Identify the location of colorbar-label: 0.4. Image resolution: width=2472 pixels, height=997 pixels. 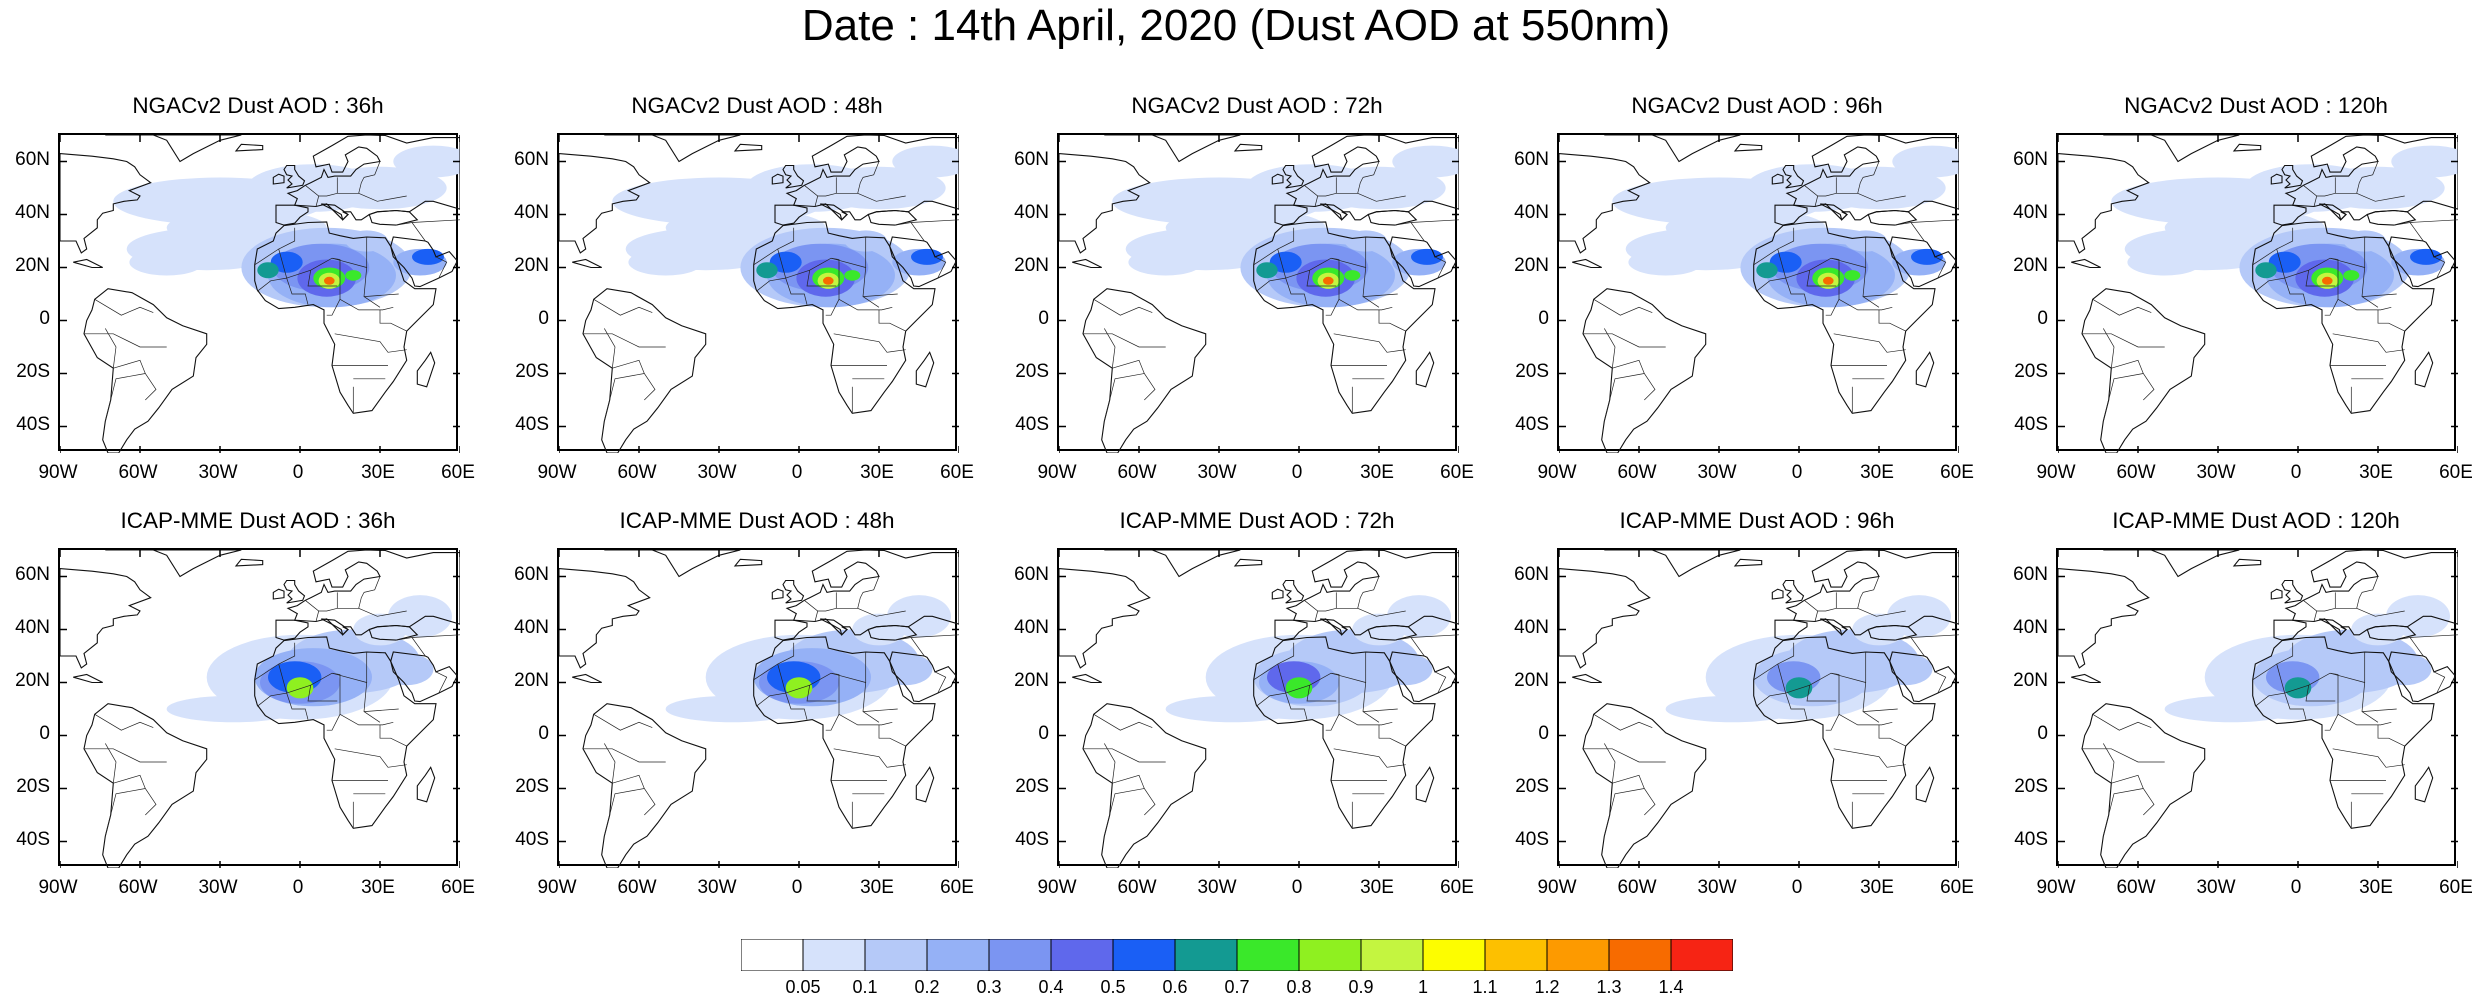
(1051, 987).